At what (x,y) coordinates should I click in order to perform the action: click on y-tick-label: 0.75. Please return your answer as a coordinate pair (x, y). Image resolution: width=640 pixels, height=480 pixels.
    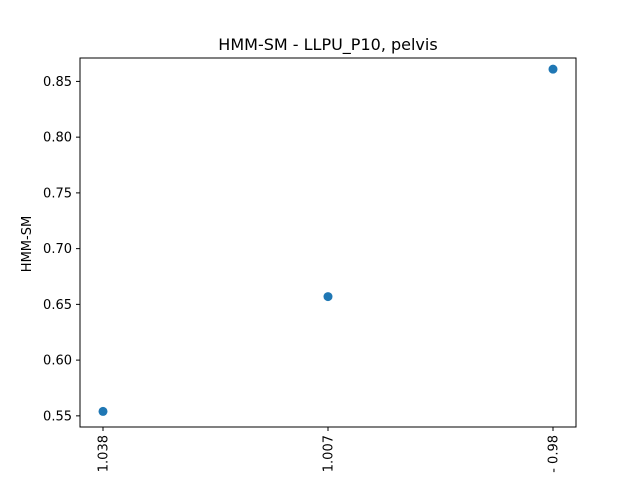
    Looking at the image, I should click on (57, 193).